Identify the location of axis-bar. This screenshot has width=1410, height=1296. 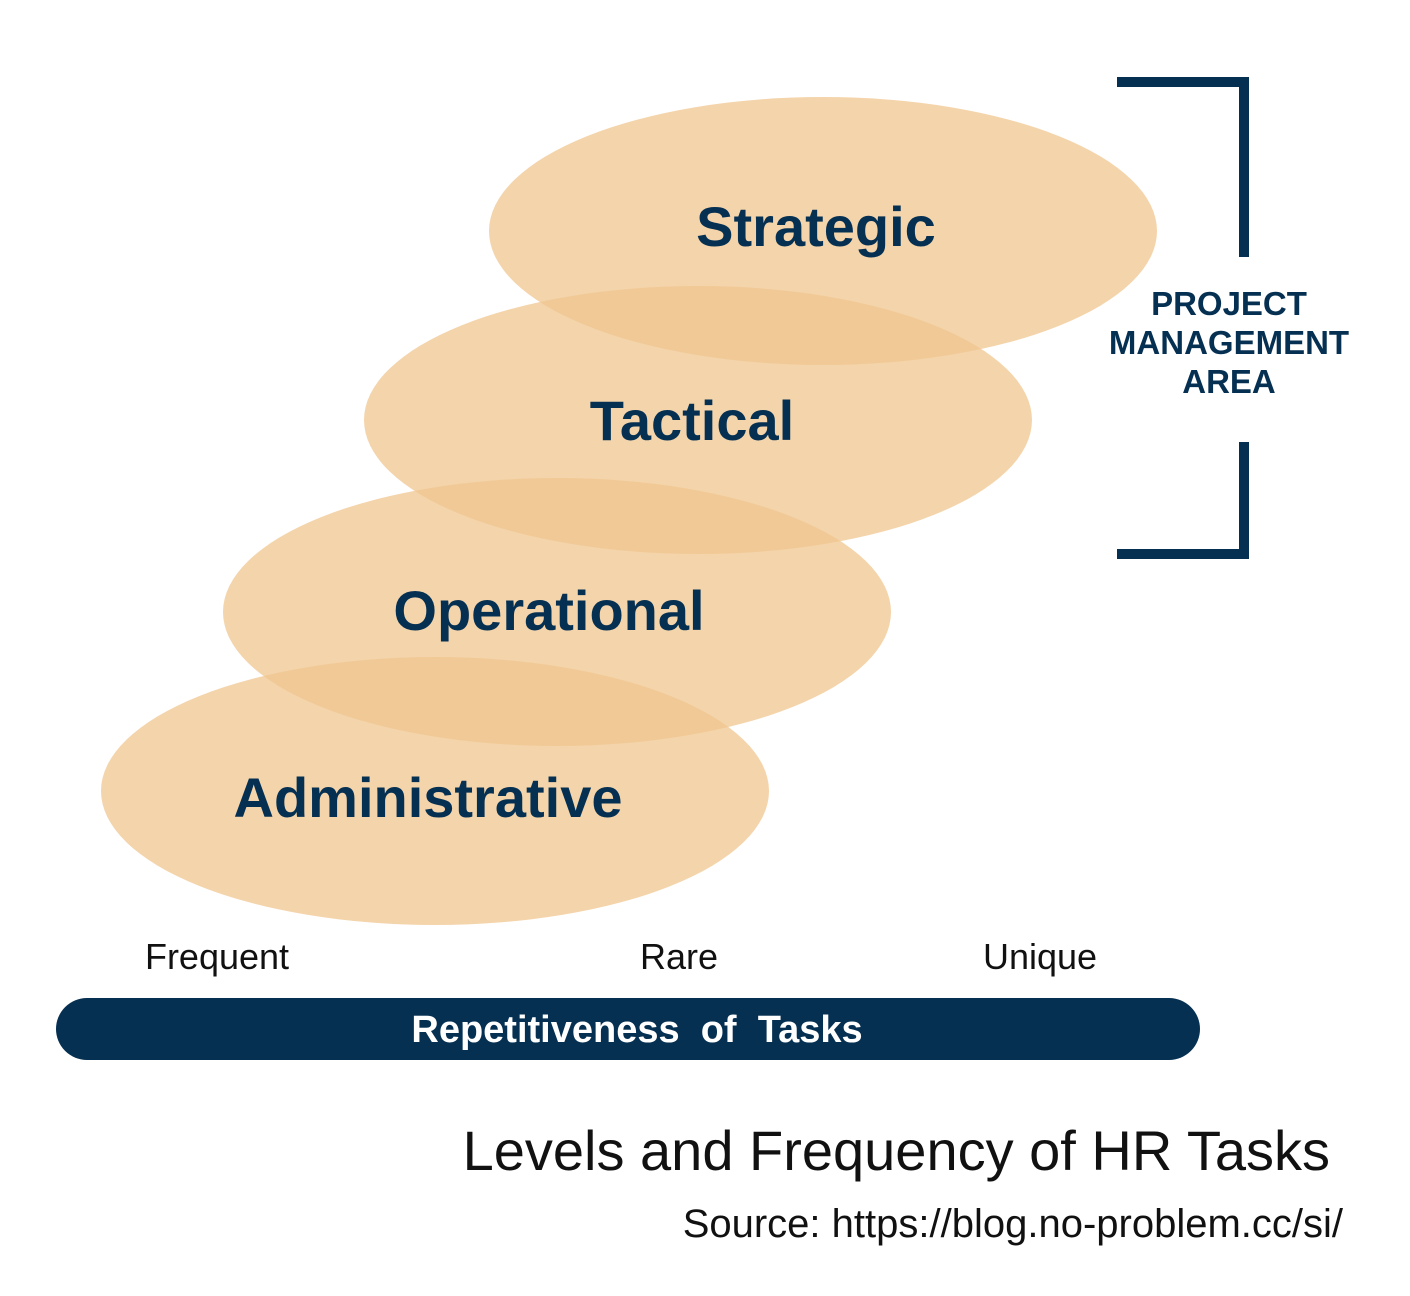
(628, 1029).